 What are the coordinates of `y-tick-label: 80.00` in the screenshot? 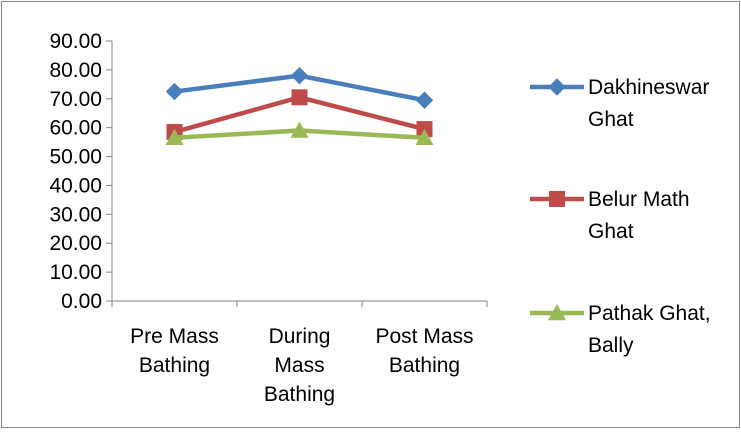 It's located at (75, 70).